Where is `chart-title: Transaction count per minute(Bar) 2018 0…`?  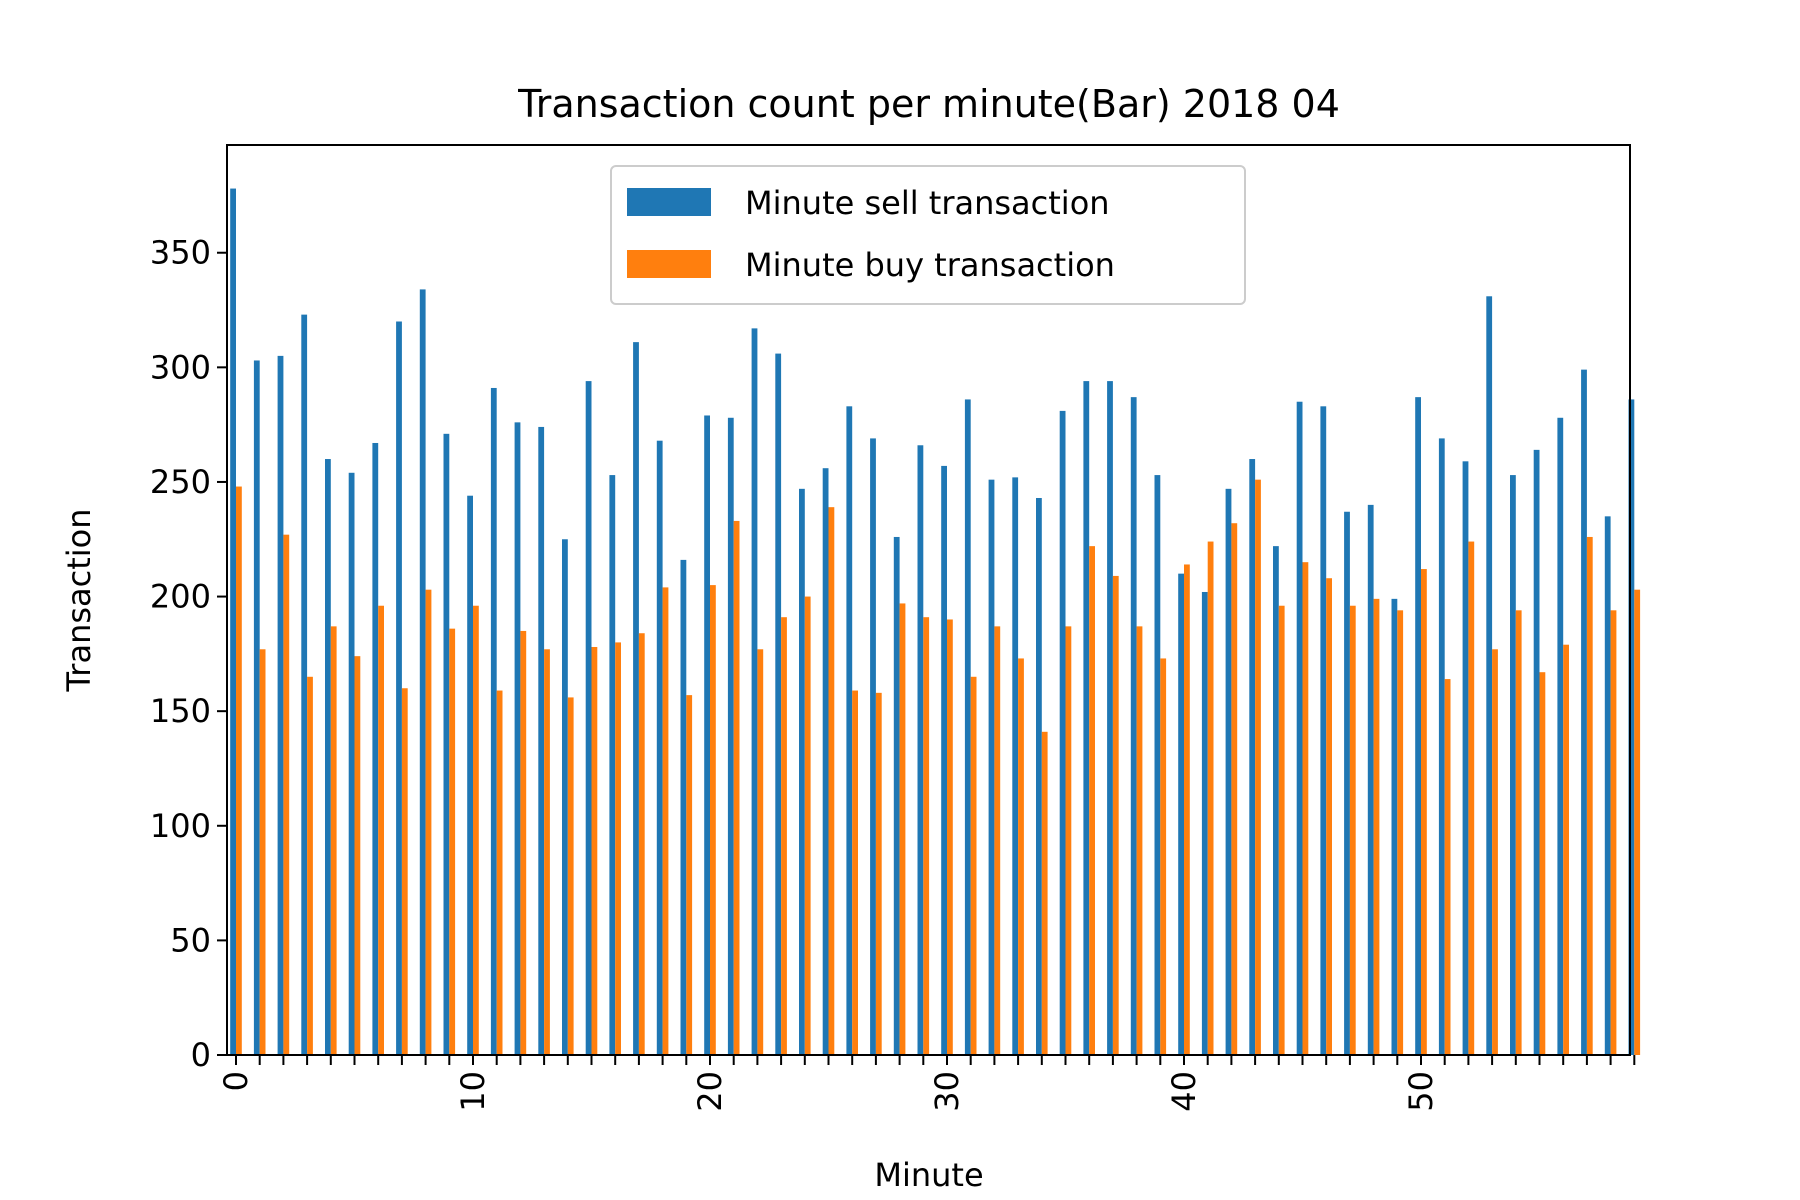 chart-title: Transaction count per minute(Bar) 2018 0… is located at coordinates (928, 104).